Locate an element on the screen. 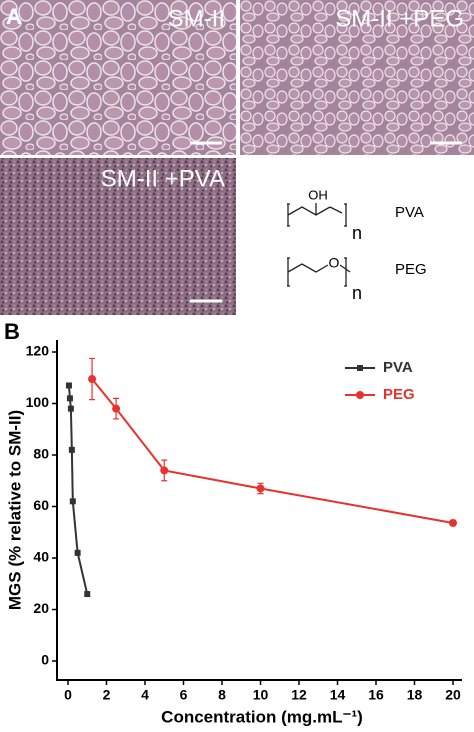  x-tick-label: 2 is located at coordinates (107, 695).